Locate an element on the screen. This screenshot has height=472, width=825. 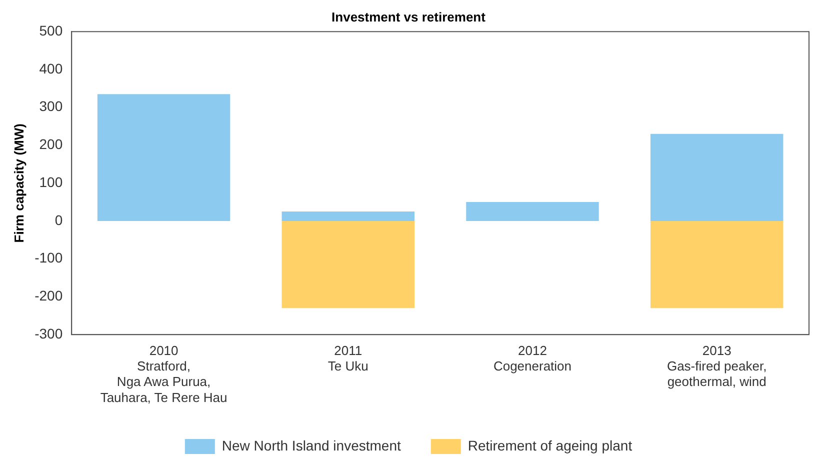
y-tick-label: -300 is located at coordinates (48, 333).